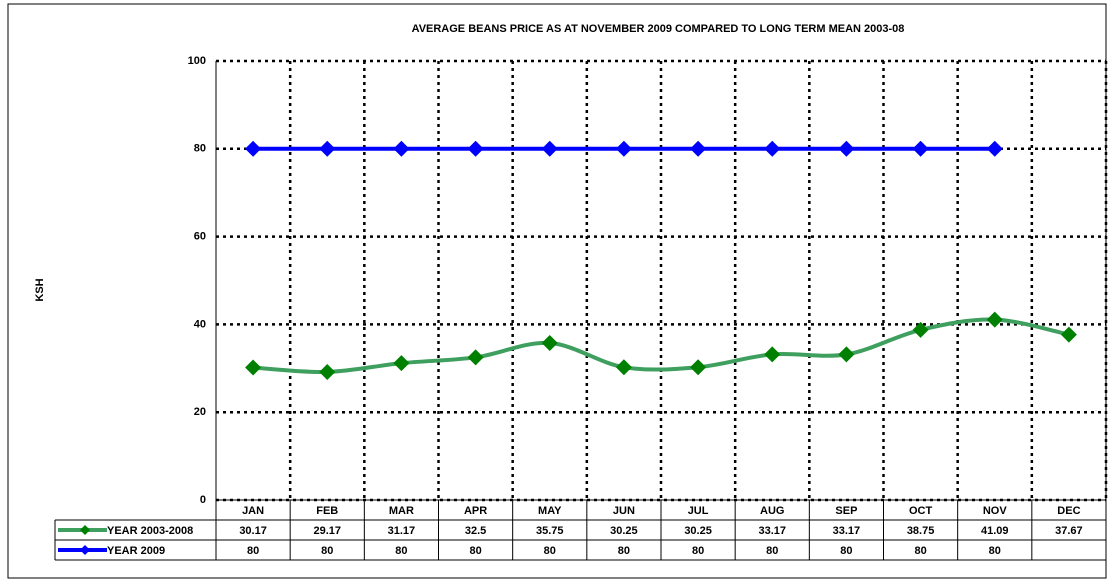 The image size is (1114, 586). What do you see at coordinates (200, 412) in the screenshot?
I see `y-tick-label: 20` at bounding box center [200, 412].